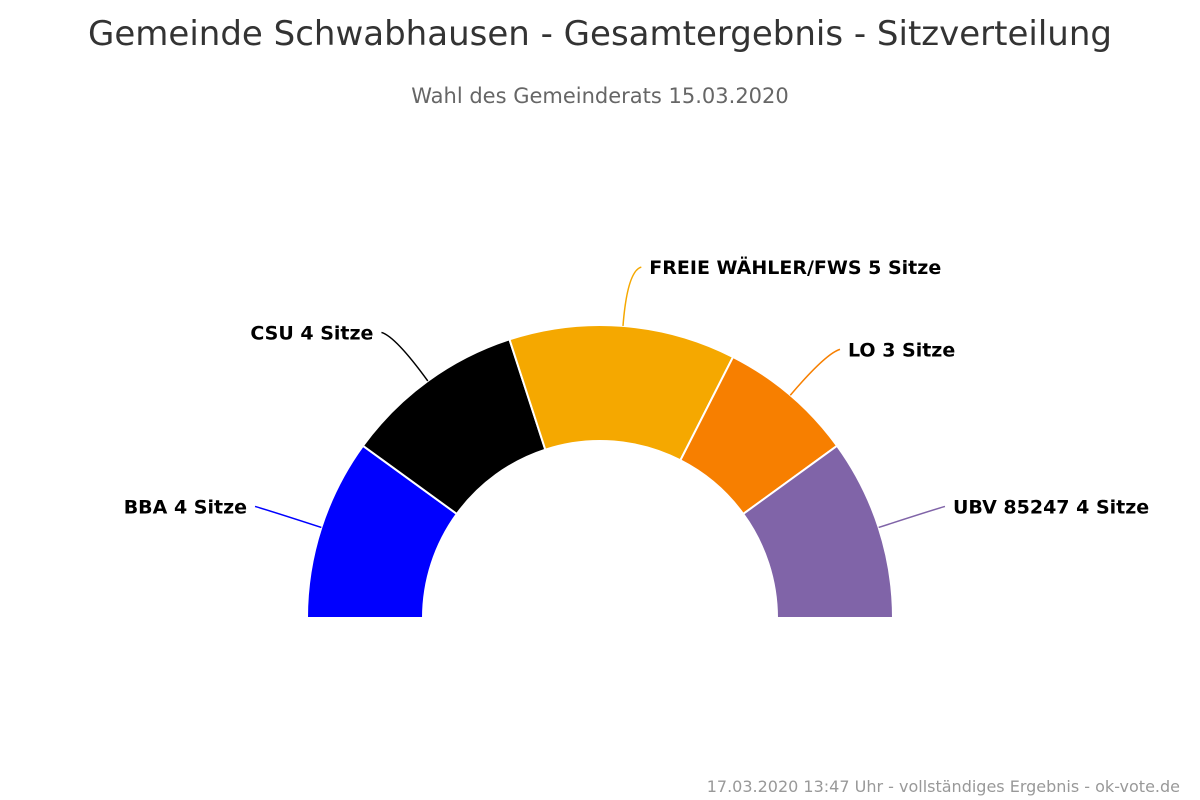 This screenshot has height=800, width=1200. I want to click on data-label: FREIE WÄHLER/FWS 5 Sitze, so click(795, 267).